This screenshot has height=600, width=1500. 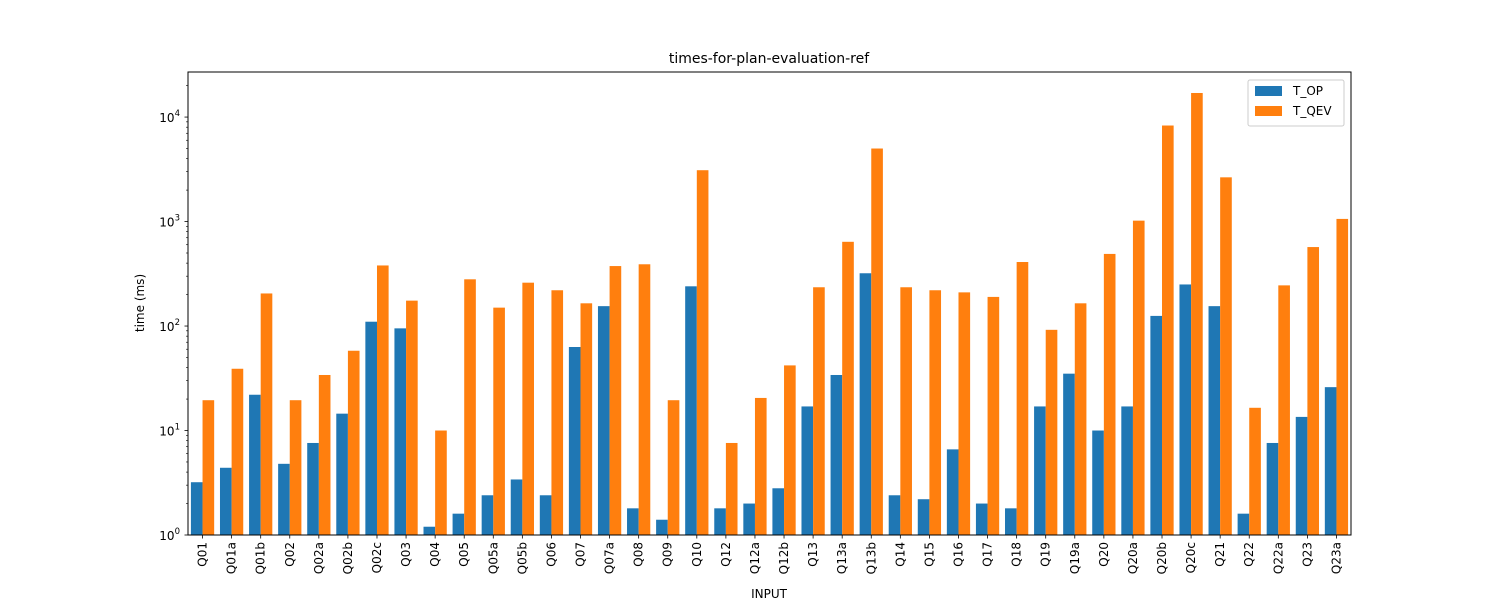 What do you see at coordinates (929, 554) in the screenshot?
I see `x-tick-label: Q15` at bounding box center [929, 554].